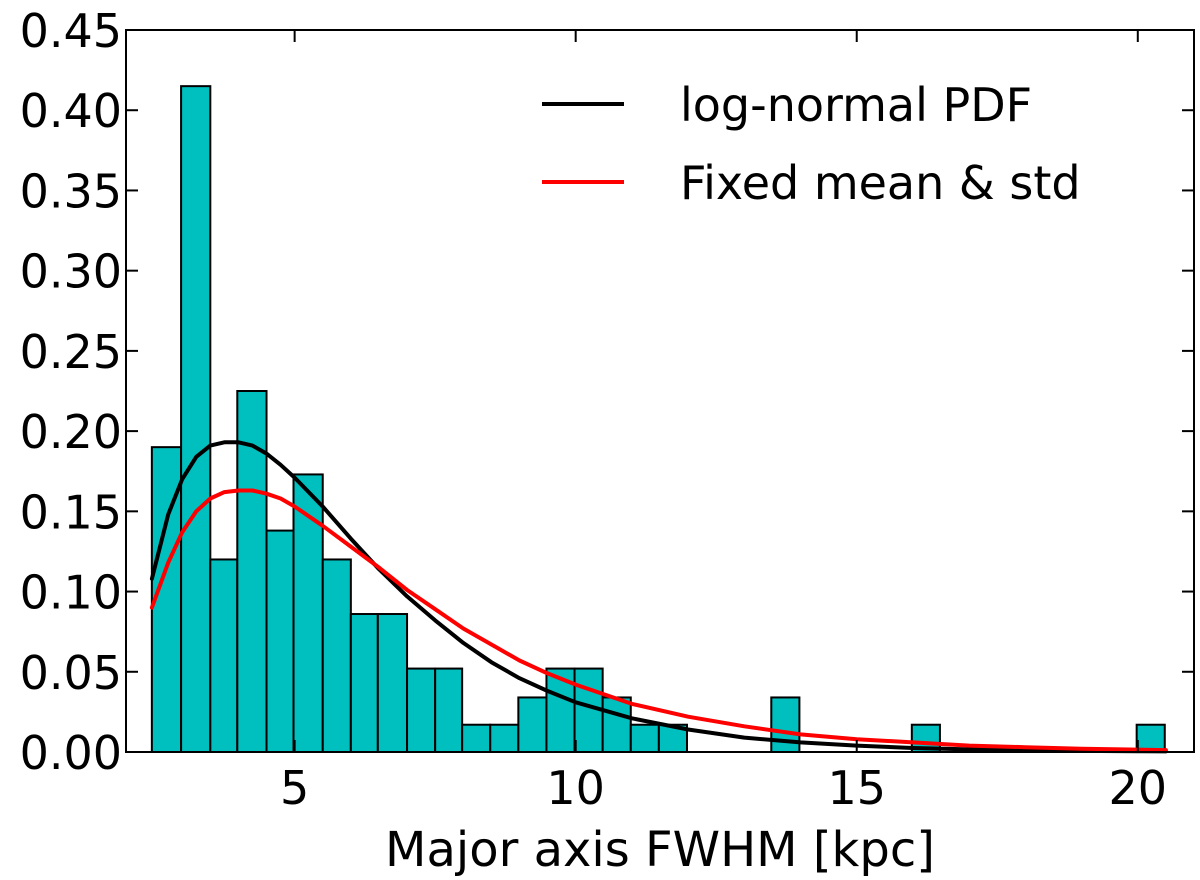  Describe the element at coordinates (880, 183) in the screenshot. I see `legend-label-fixed-mean-std: Fixed mean & std` at that location.